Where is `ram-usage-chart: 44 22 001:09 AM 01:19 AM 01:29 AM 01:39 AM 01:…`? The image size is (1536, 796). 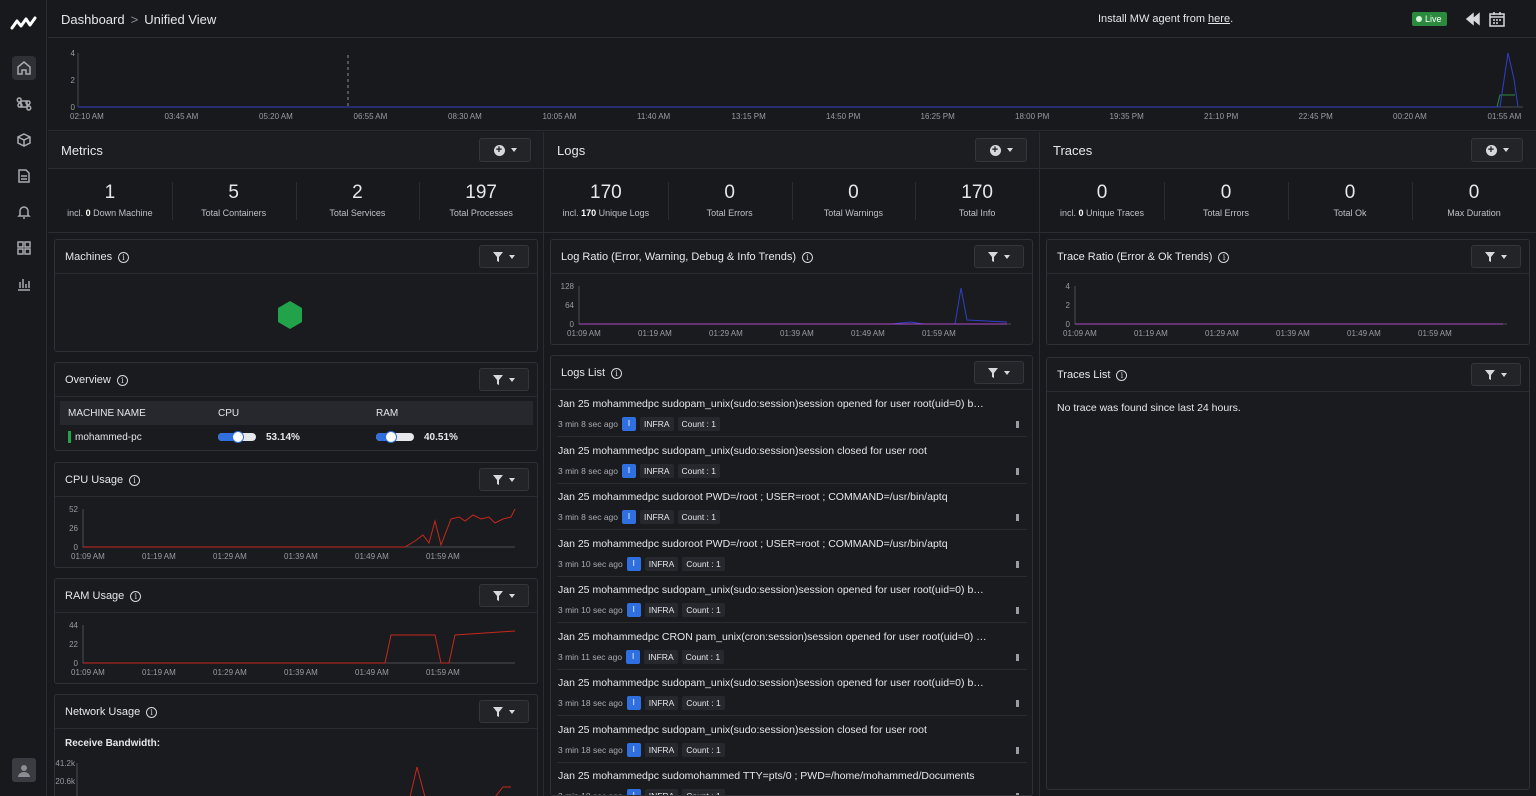
ram-usage-chart: 44 22 001:09 AM 01:19 AM 01:29 AM 01:39 AM 01:… is located at coordinates (296, 648).